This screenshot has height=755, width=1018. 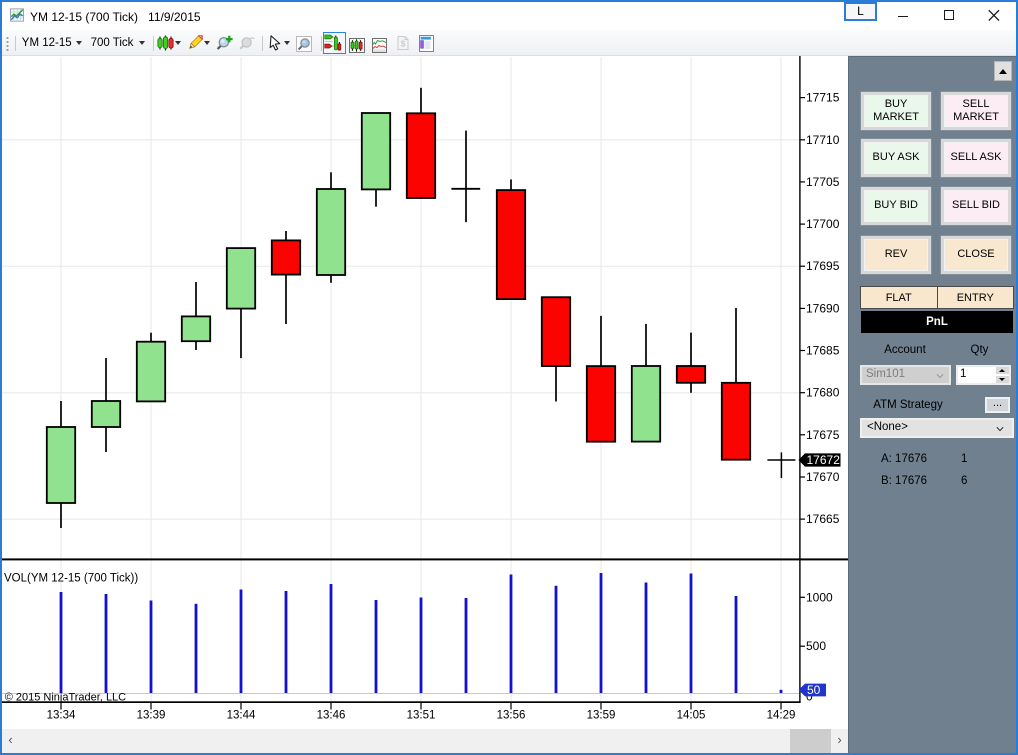 What do you see at coordinates (61, 716) in the screenshot?
I see `svg-text: 13:34` at bounding box center [61, 716].